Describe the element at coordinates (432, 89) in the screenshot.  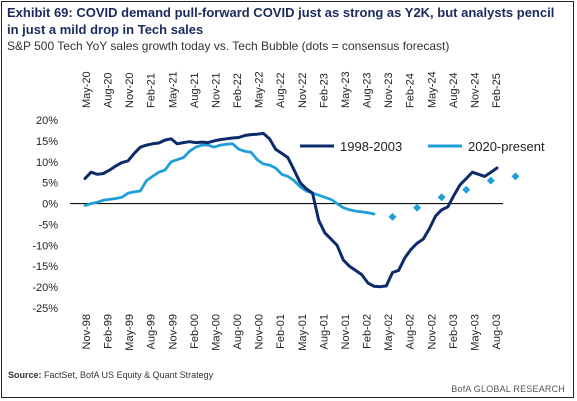
I see `x-top-tick-label: May-24` at that location.